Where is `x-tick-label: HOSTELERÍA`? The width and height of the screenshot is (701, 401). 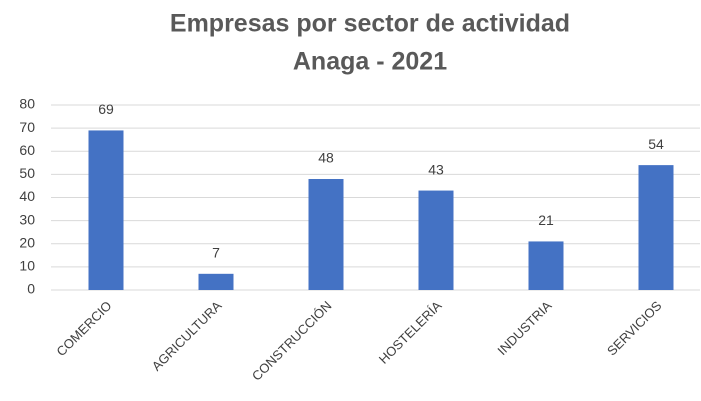 x-tick-label: HOSTELERÍA is located at coordinates (410, 332).